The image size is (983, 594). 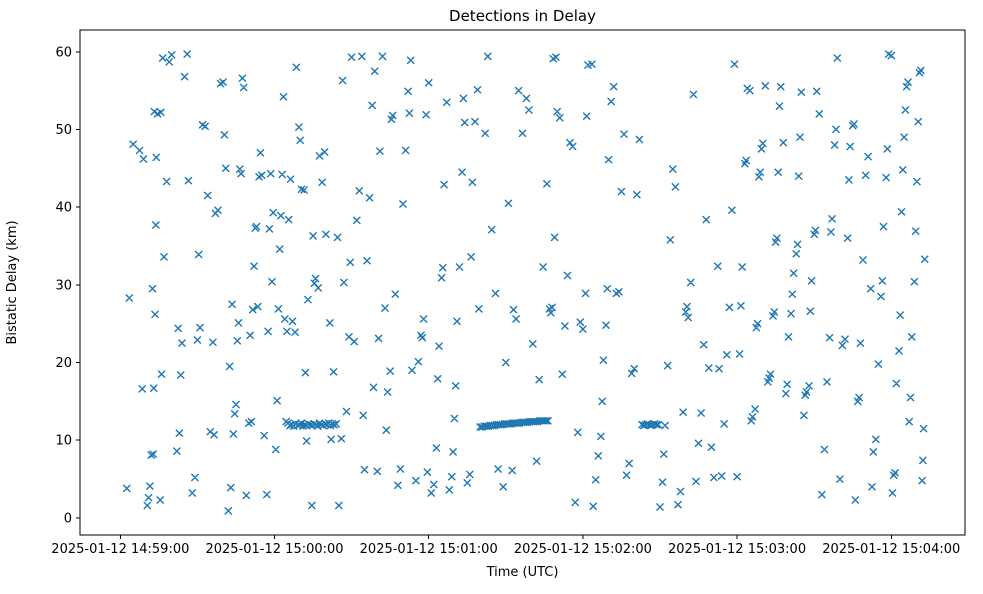 What do you see at coordinates (891, 549) in the screenshot?
I see `x-tick-label: 2025-01-12 15:04:00` at bounding box center [891, 549].